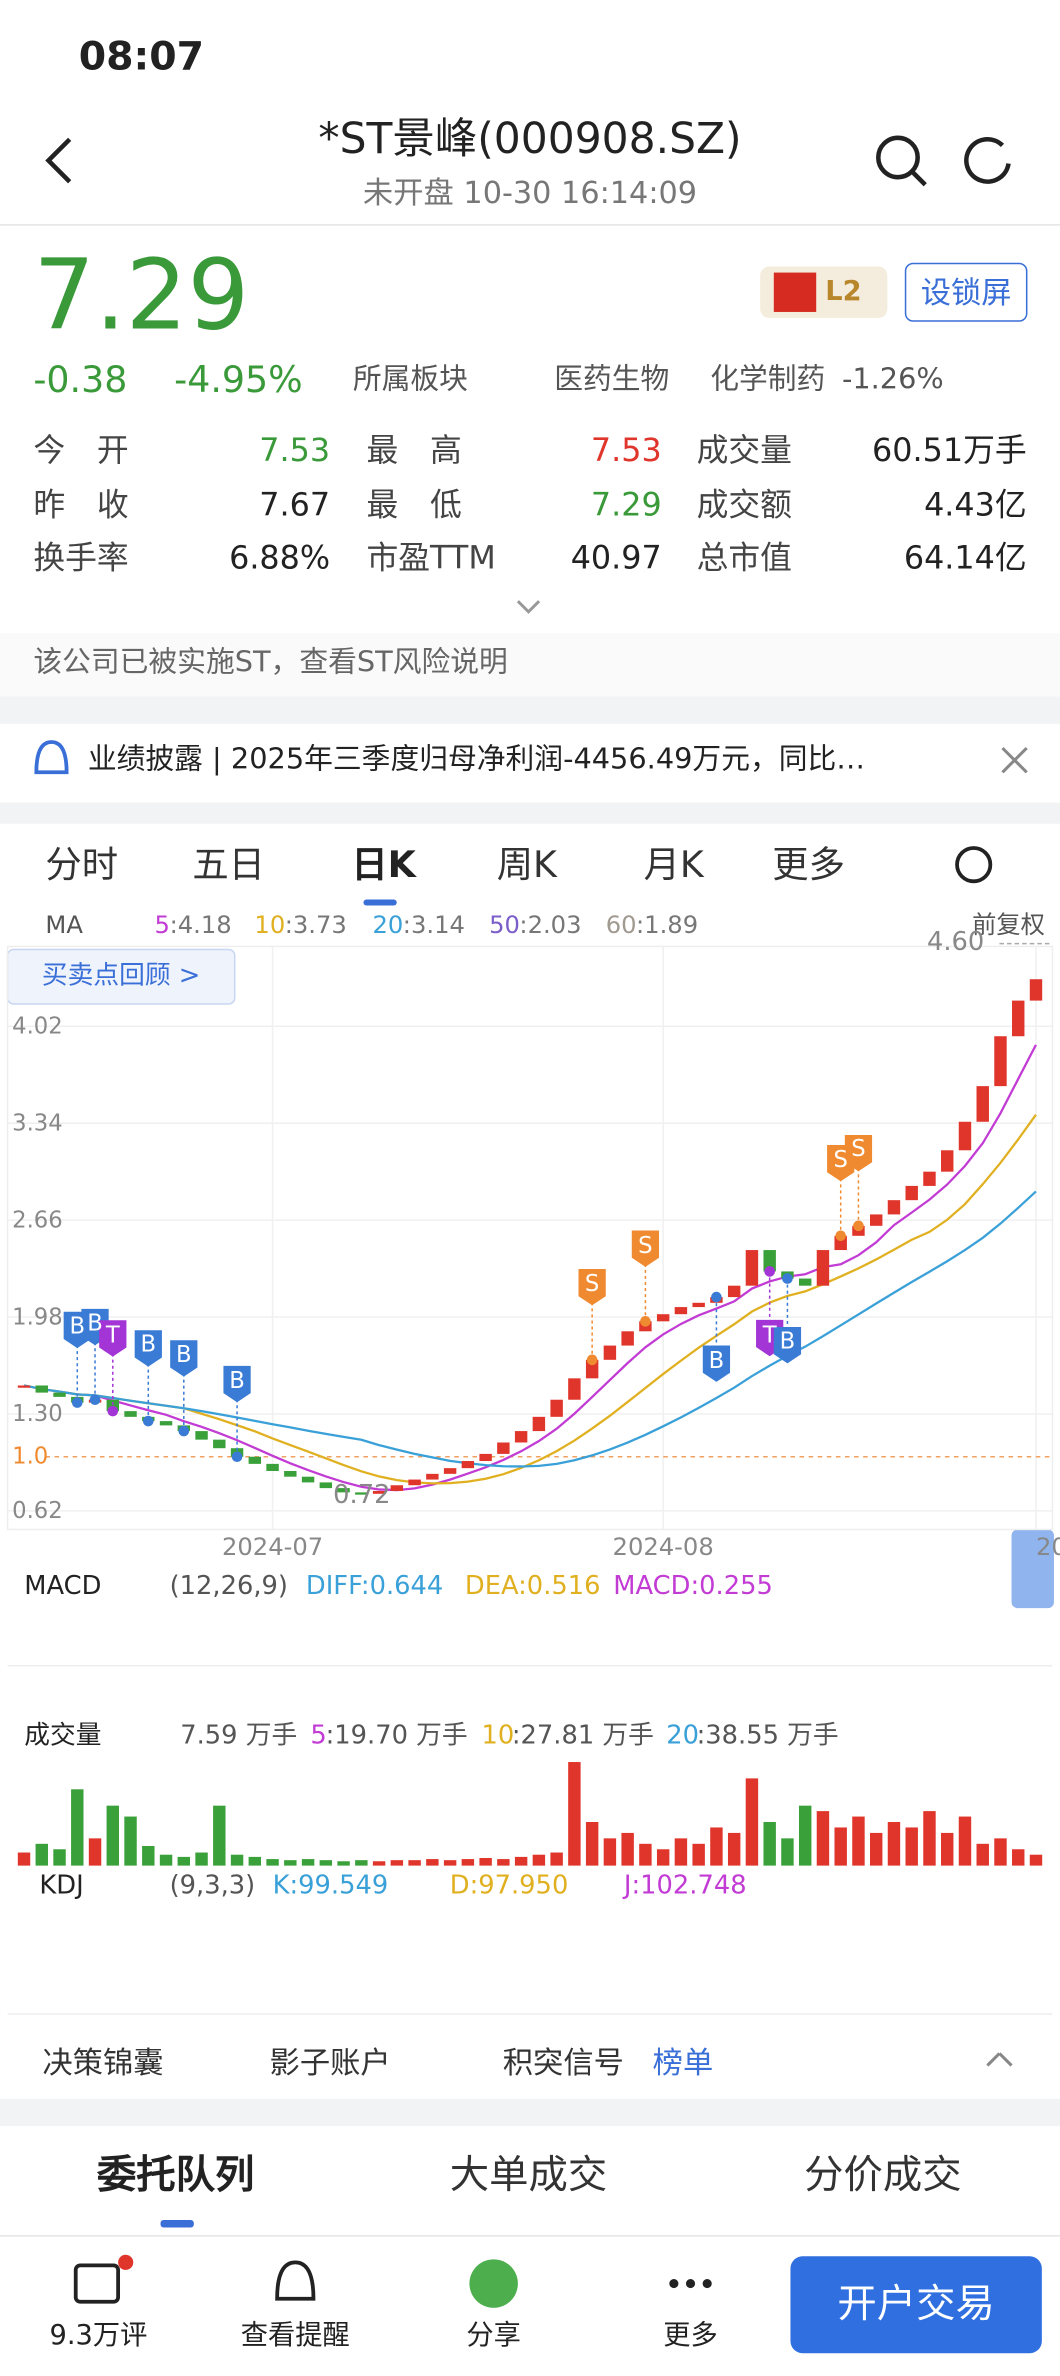 The height and width of the screenshot is (2376, 1060). What do you see at coordinates (295, 2280) in the screenshot?
I see `alert-icon` at bounding box center [295, 2280].